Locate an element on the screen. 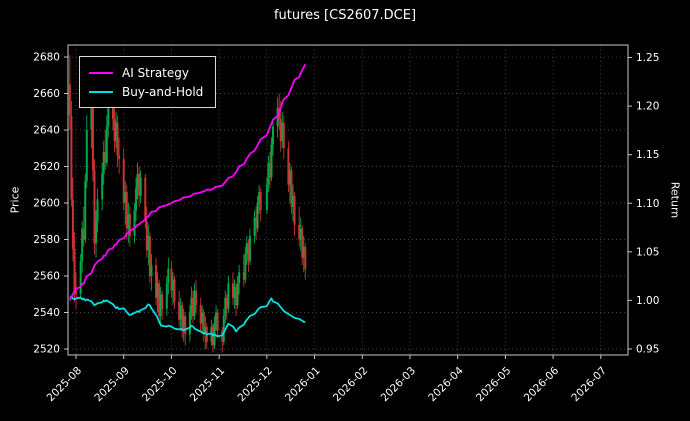  x-tick-label: 2025-11 is located at coordinates (208, 385).